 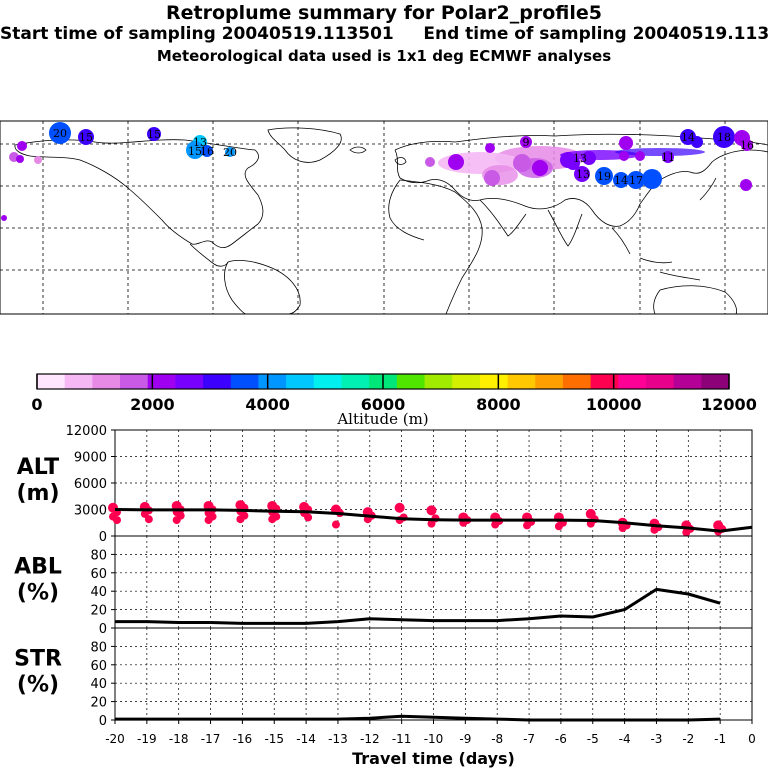 What do you see at coordinates (38, 567) in the screenshot?
I see `panel-ylabel: ABL` at bounding box center [38, 567].